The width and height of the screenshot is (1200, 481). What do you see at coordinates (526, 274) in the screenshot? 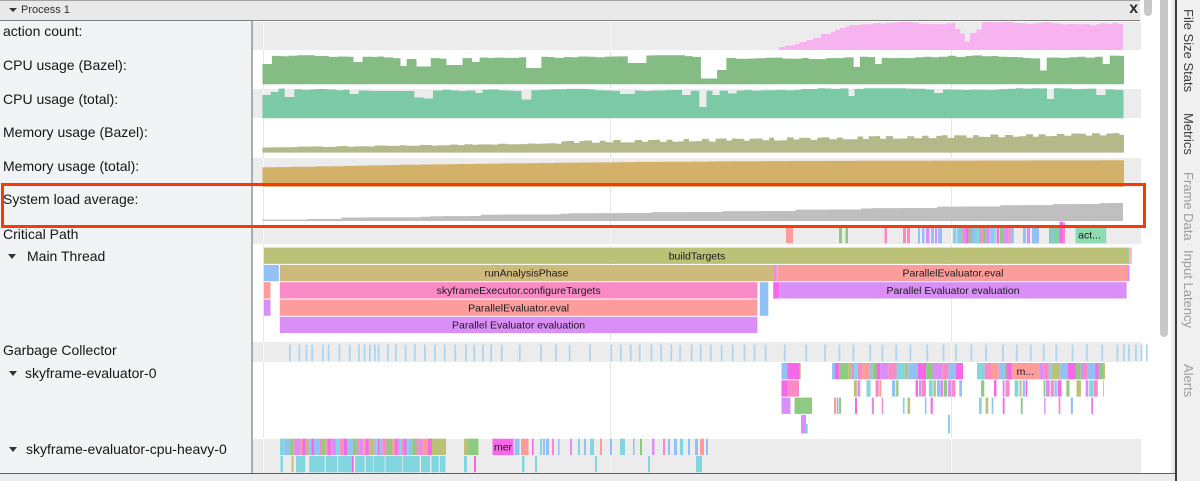
I see `svg-text: runAnalysisPhase` at bounding box center [526, 274].